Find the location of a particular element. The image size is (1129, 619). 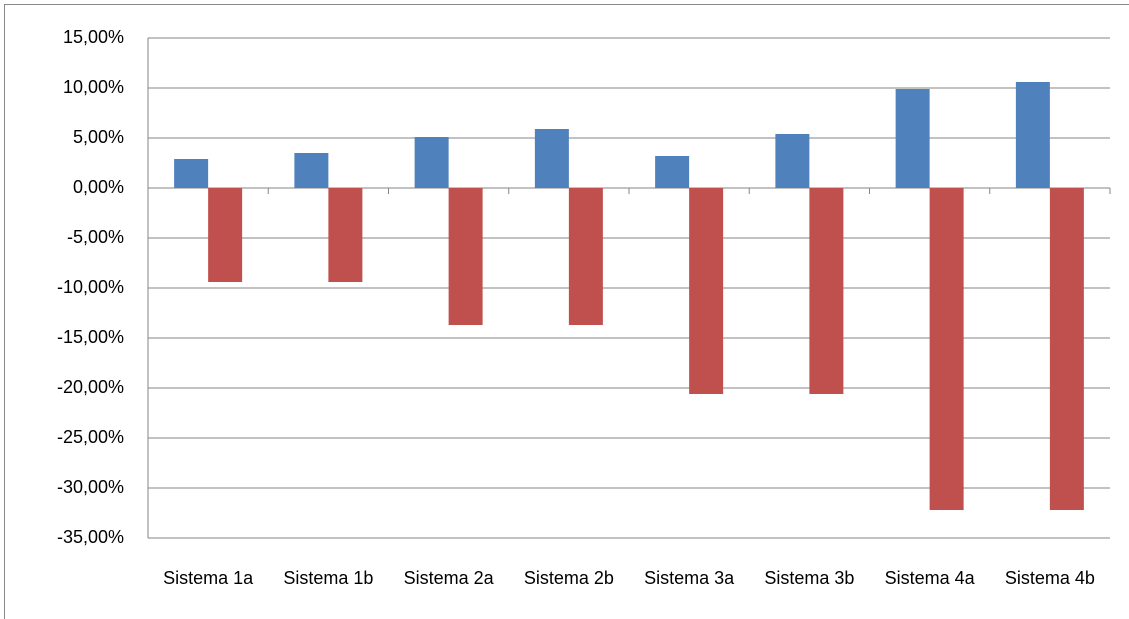

y-tick-label: 5,00% is located at coordinates (98, 137).